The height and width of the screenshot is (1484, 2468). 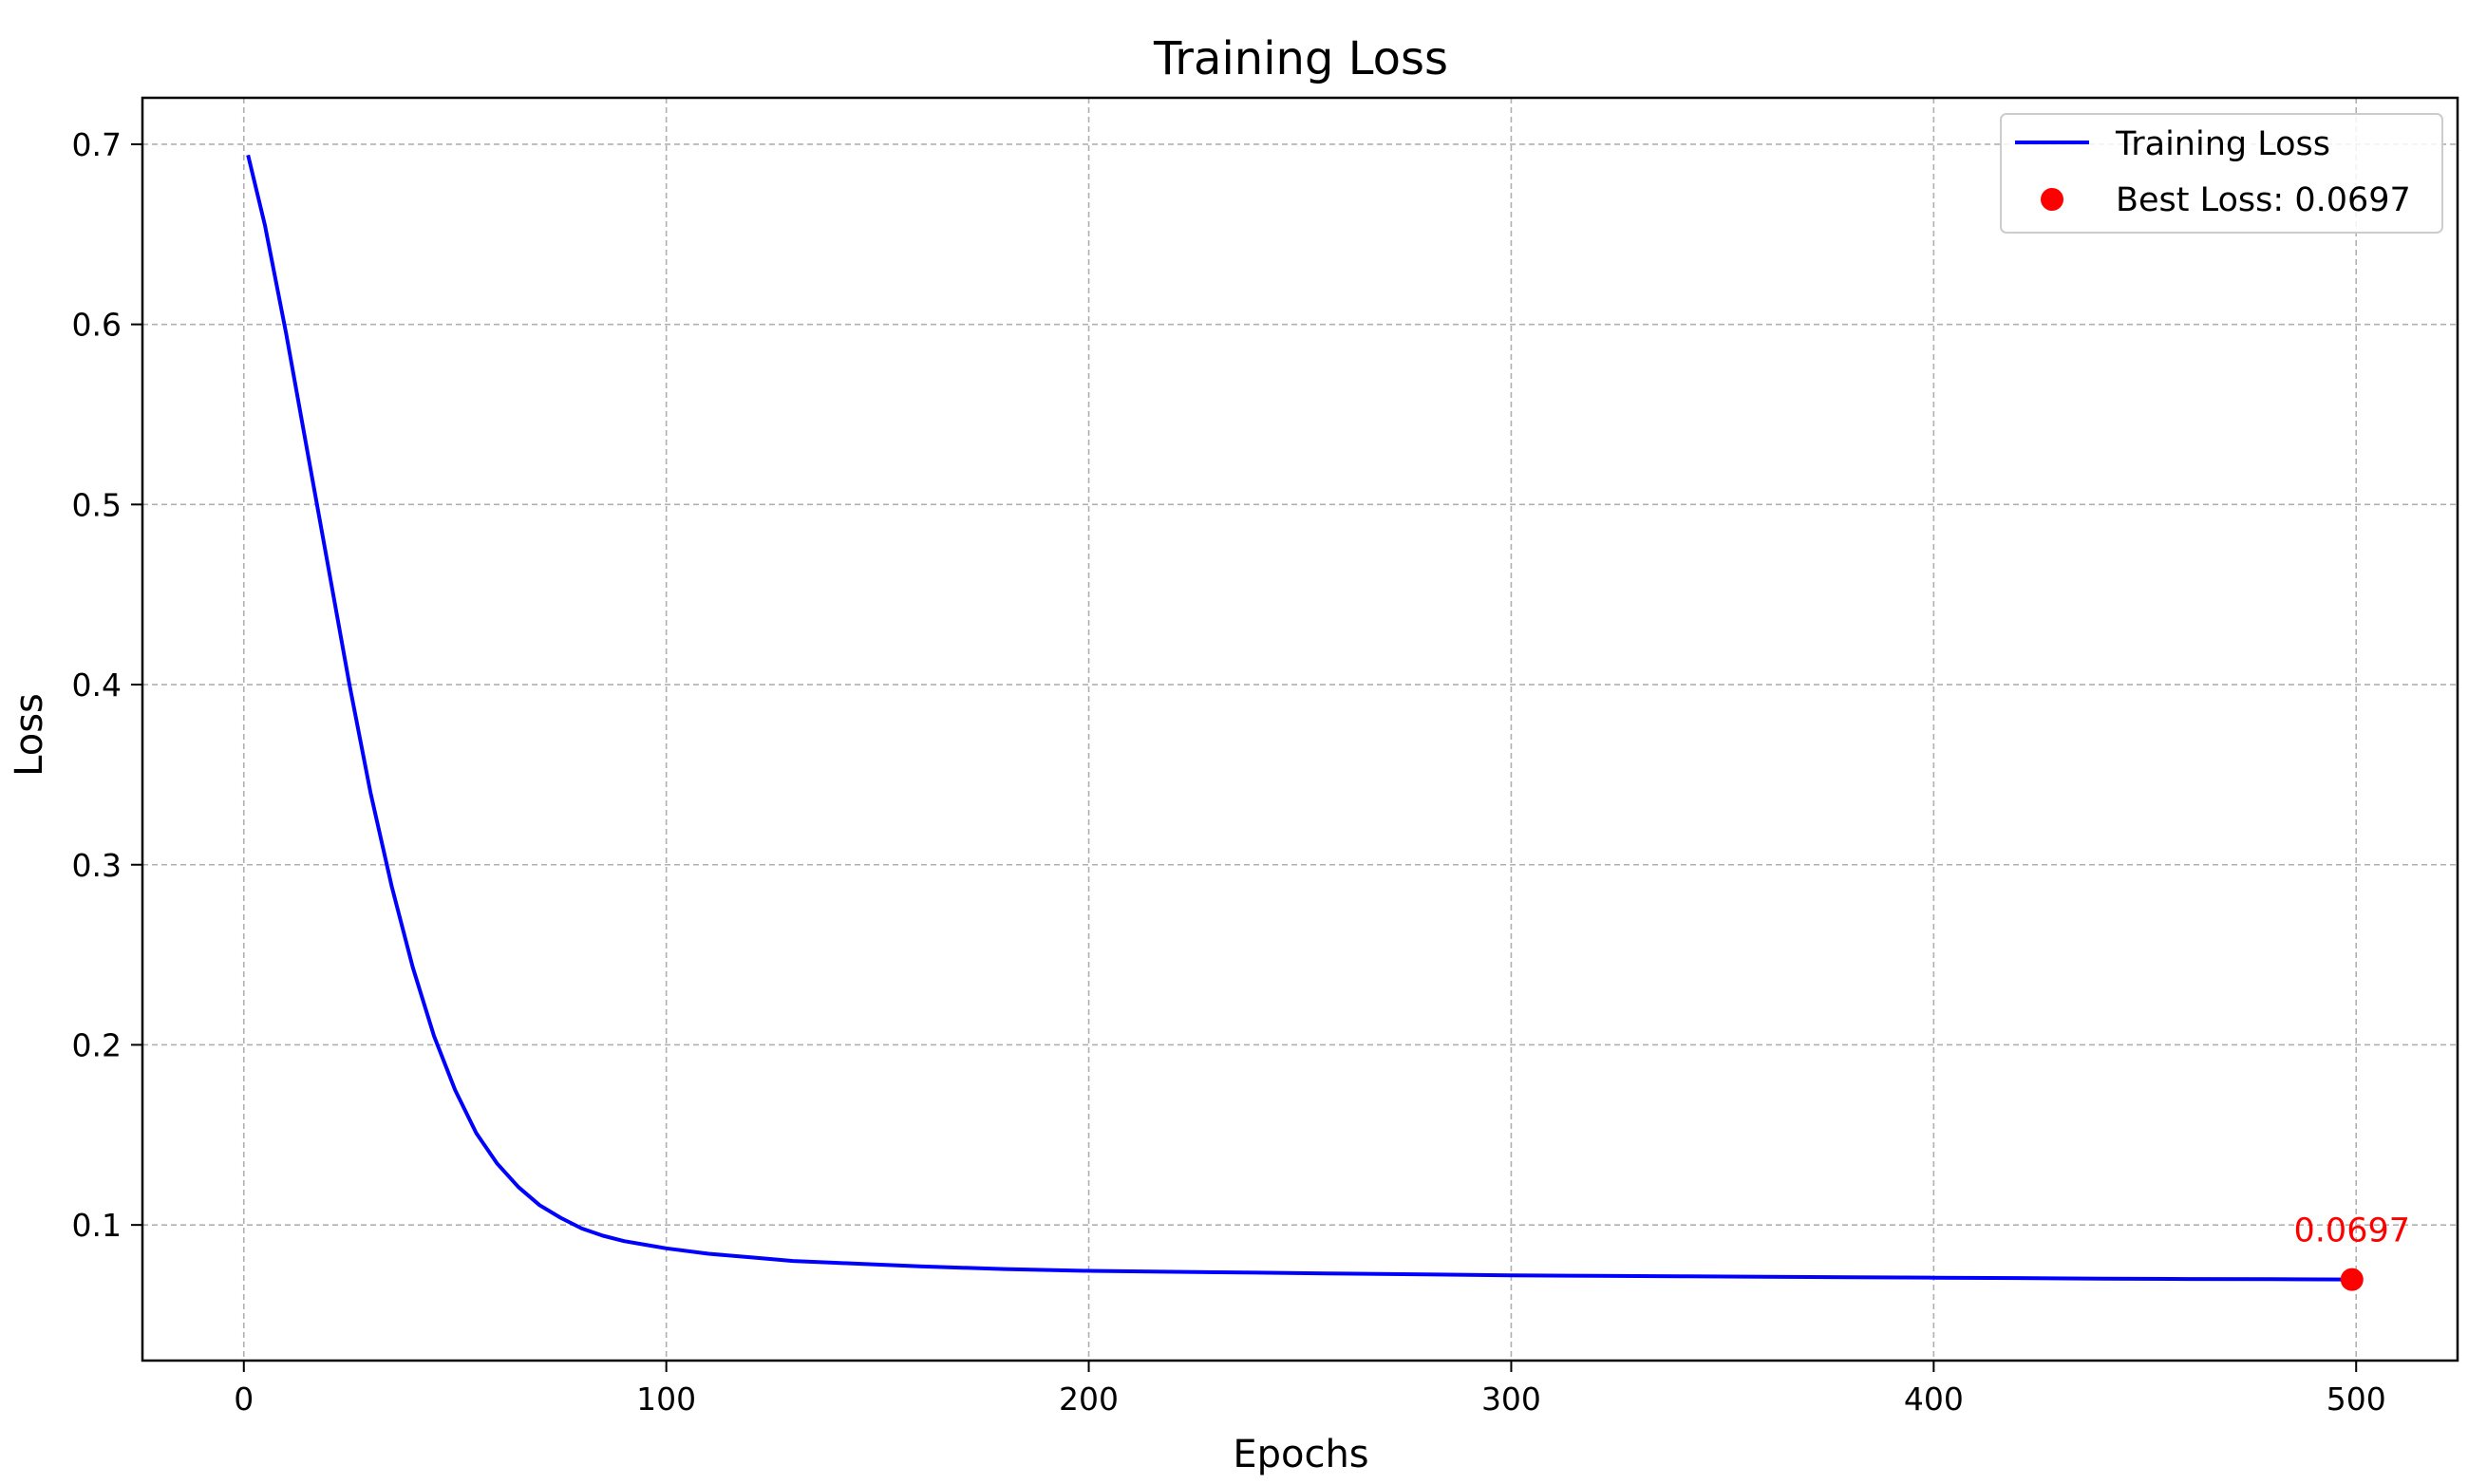 I want to click on y-axis-title: Loss, so click(x=30, y=735).